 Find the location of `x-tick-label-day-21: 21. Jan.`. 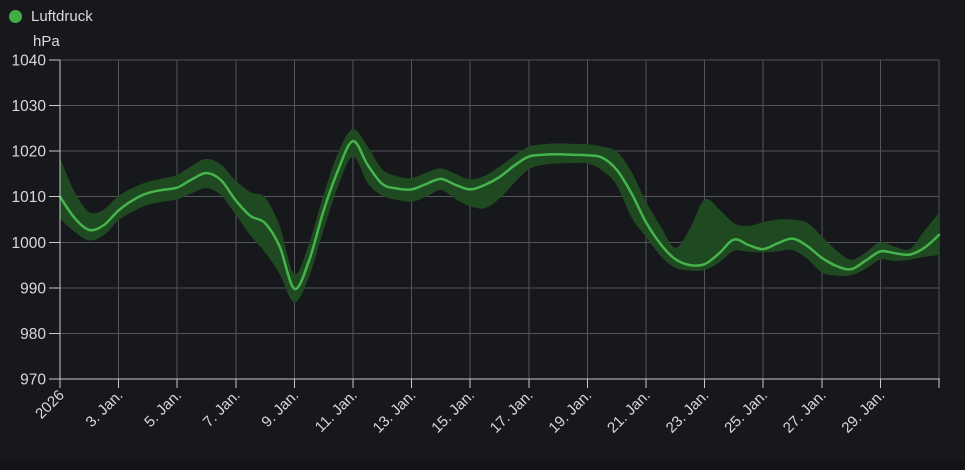

x-tick-label-day-21: 21. Jan. is located at coordinates (629, 412).